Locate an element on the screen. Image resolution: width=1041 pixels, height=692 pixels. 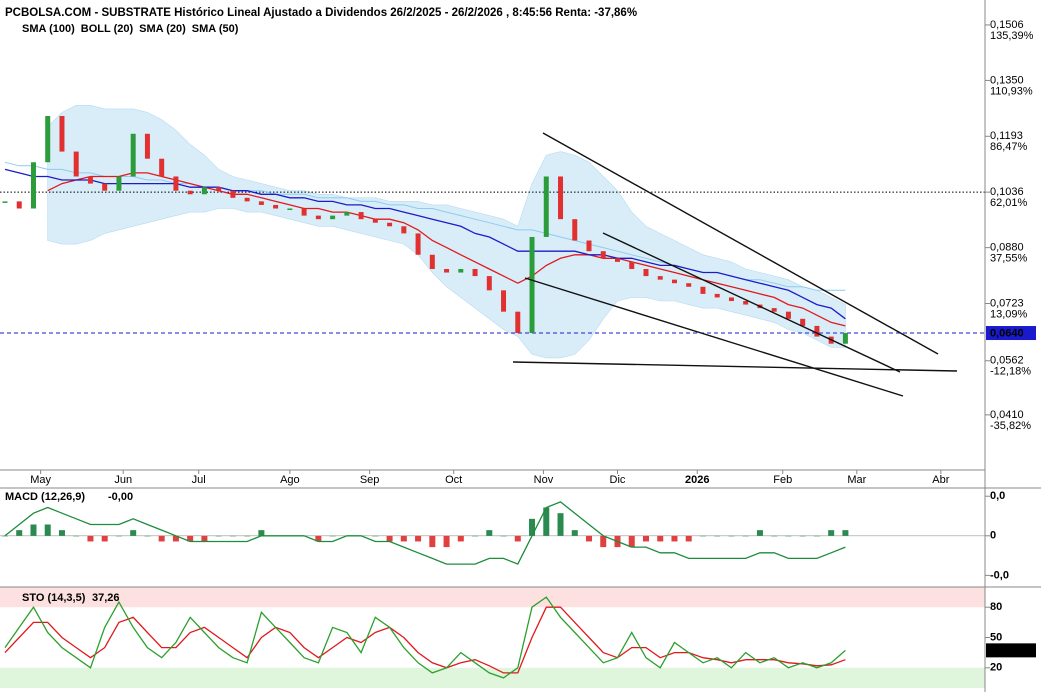
x-tick-label: Nov is located at coordinates (544, 480).